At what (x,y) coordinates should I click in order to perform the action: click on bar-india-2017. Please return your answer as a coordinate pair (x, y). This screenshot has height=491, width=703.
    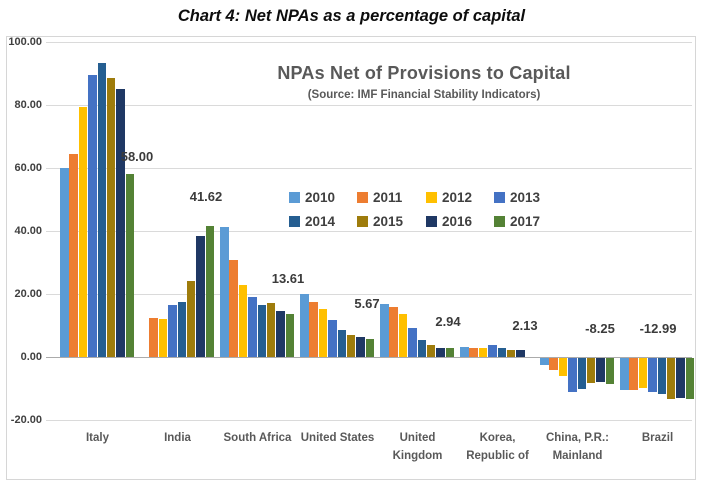
    Looking at the image, I should click on (210, 291).